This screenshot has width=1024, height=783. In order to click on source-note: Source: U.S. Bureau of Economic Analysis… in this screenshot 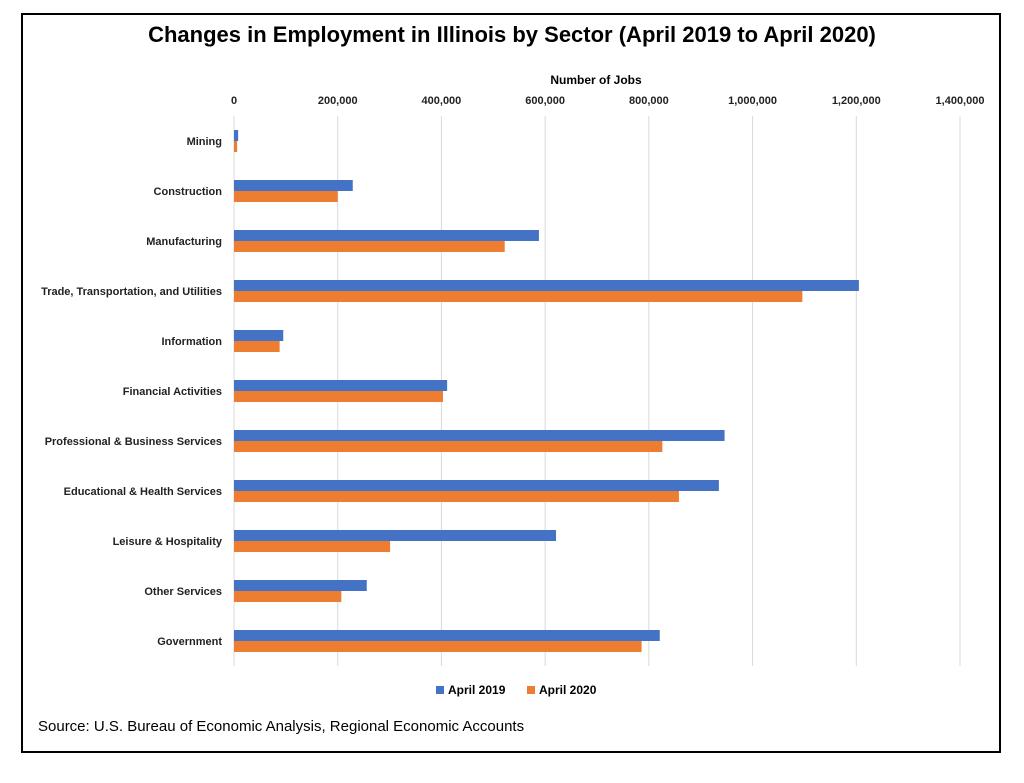, I will do `click(281, 726)`.